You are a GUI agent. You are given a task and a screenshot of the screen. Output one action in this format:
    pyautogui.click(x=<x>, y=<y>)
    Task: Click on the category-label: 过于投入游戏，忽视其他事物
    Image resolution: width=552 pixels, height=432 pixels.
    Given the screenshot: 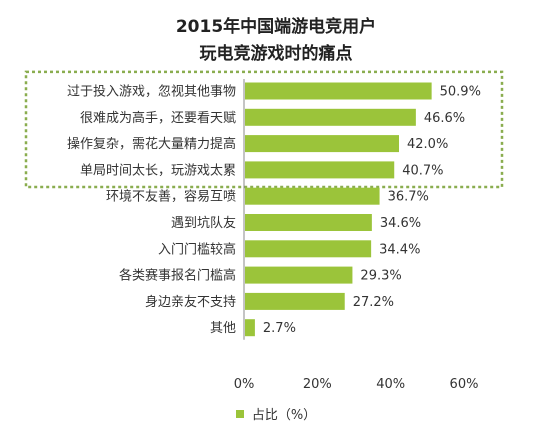 What is the action you would take?
    pyautogui.click(x=151, y=92)
    